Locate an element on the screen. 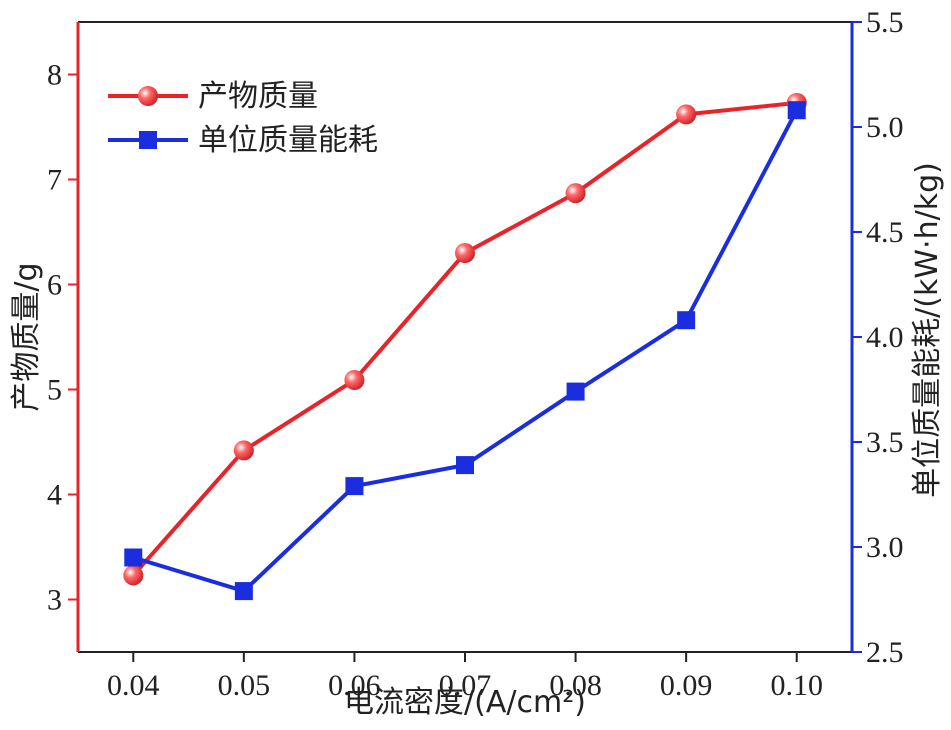  x-tick-label: 0.07 is located at coordinates (465, 685).